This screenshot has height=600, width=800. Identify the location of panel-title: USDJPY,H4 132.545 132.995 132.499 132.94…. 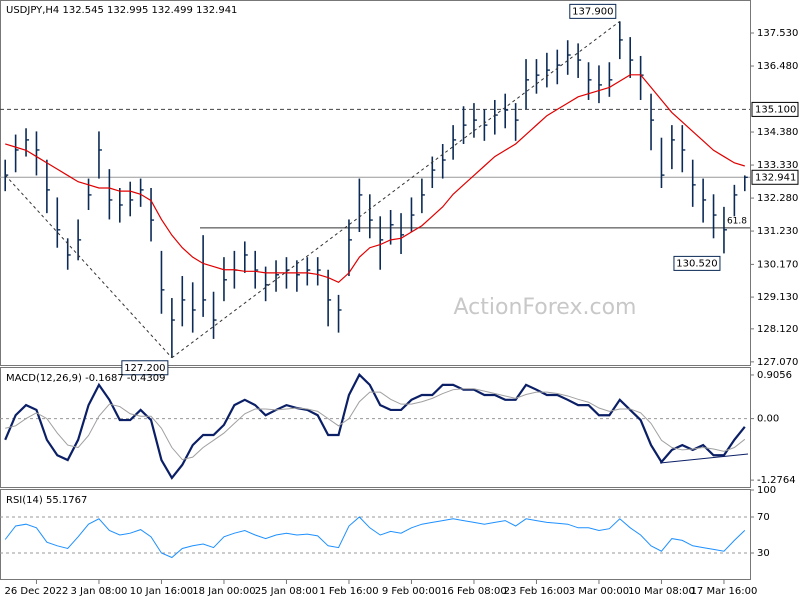
(121, 10).